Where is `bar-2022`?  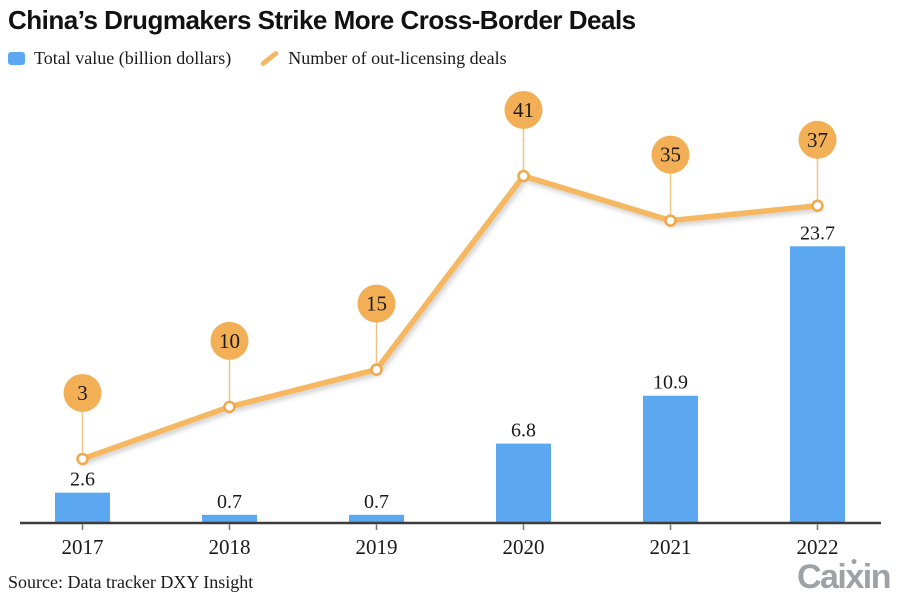
bar-2022 is located at coordinates (817, 384).